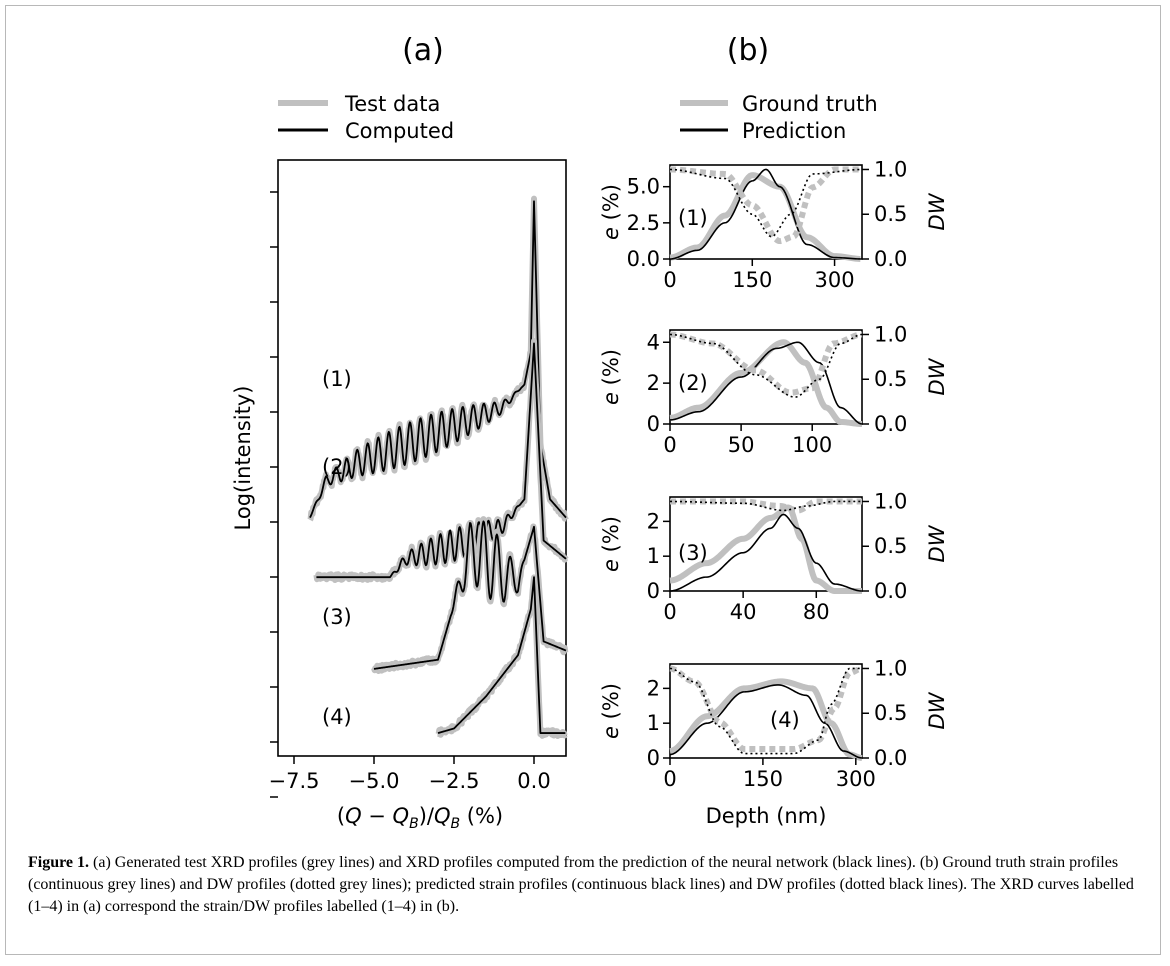  I want to click on xrd-curves, so click(438, 467).